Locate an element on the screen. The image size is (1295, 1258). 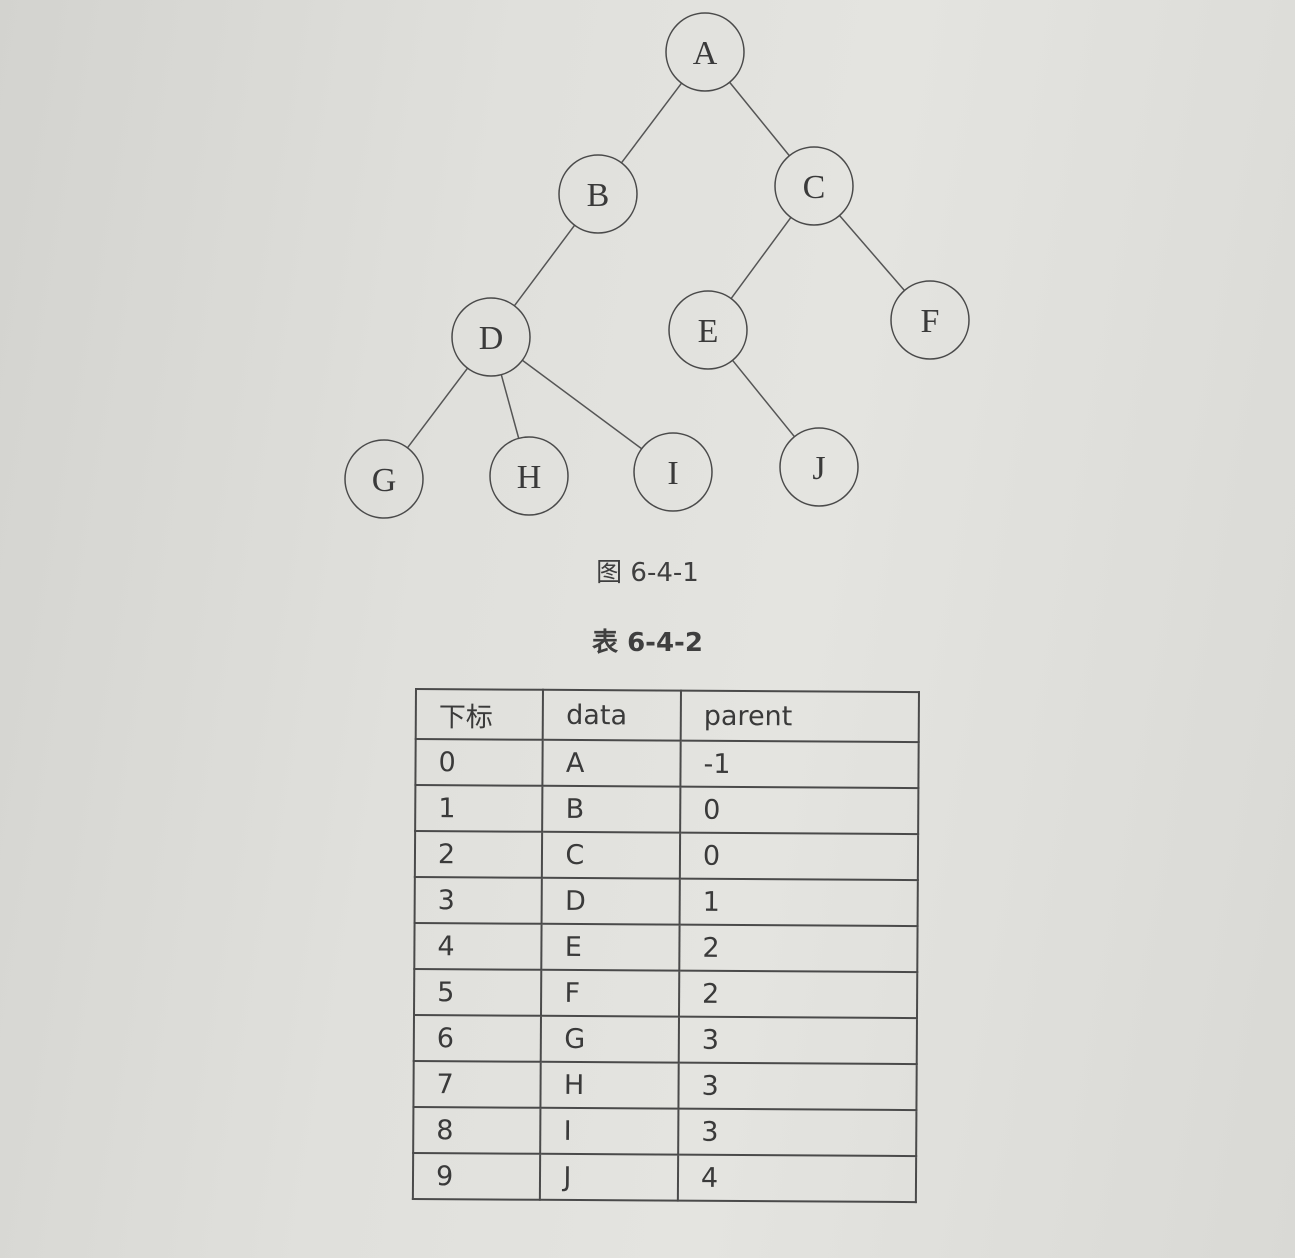
table-caption: 表 6-4-2 is located at coordinates (647, 643).